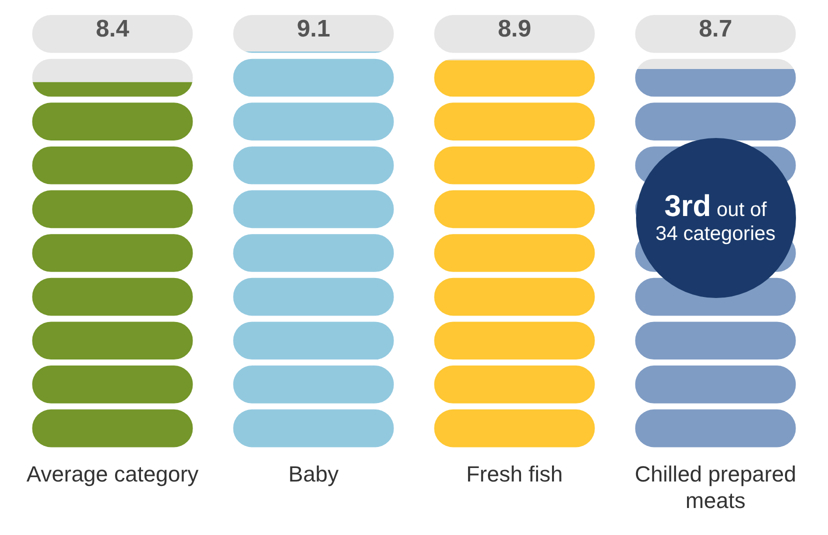 This screenshot has height=535, width=828. I want to click on data-label: 8.7, so click(715, 29).